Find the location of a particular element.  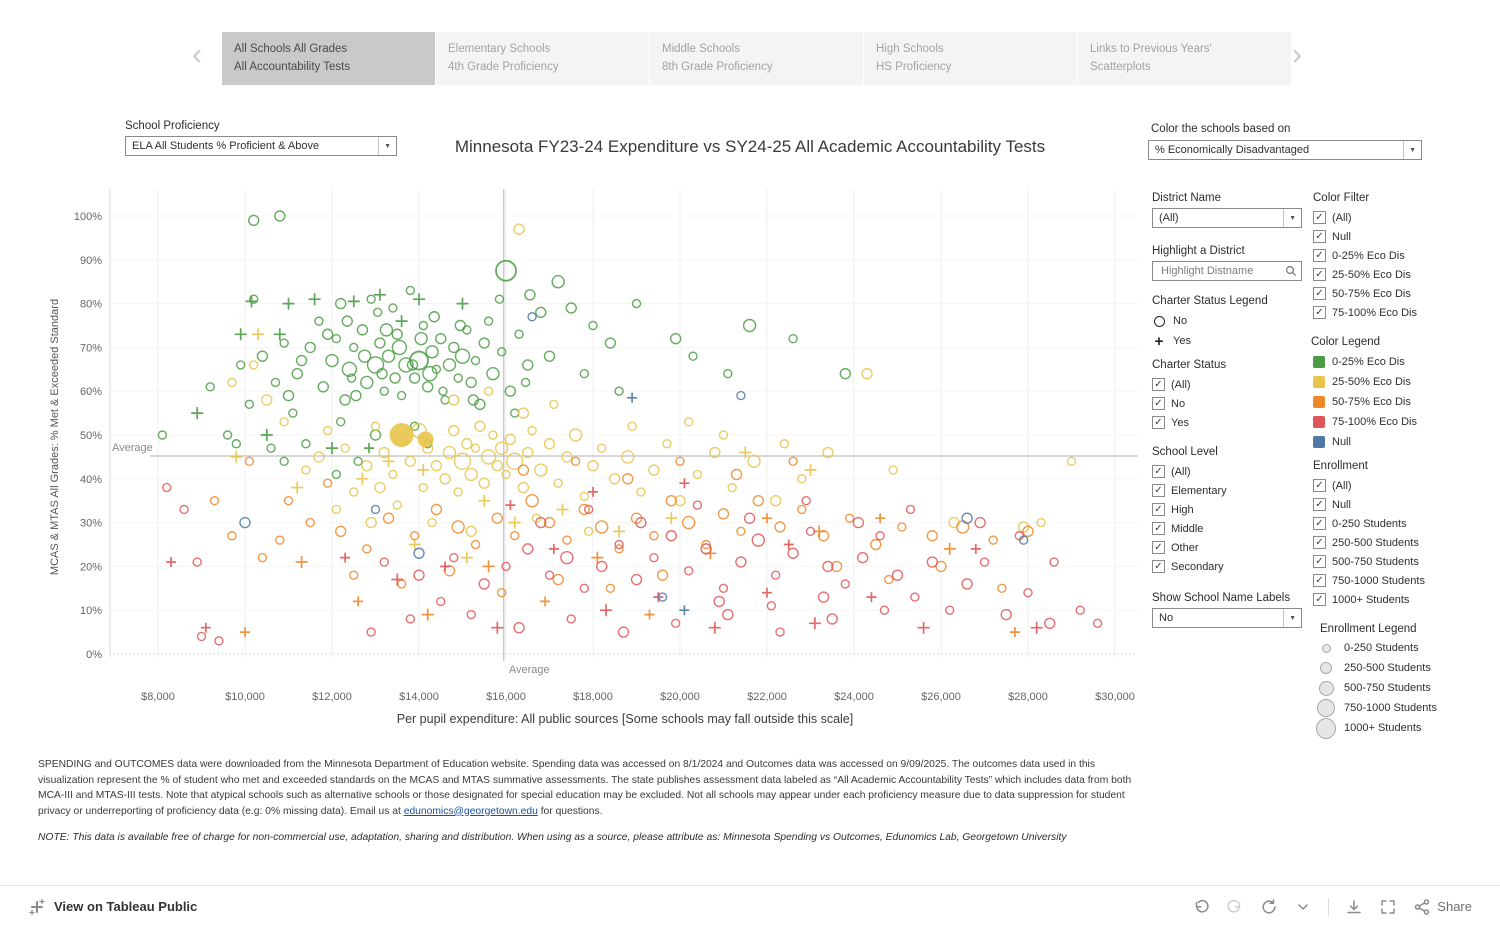

checkbox-0-250-students: ✓ 0-250 Students is located at coordinates (1369, 523).